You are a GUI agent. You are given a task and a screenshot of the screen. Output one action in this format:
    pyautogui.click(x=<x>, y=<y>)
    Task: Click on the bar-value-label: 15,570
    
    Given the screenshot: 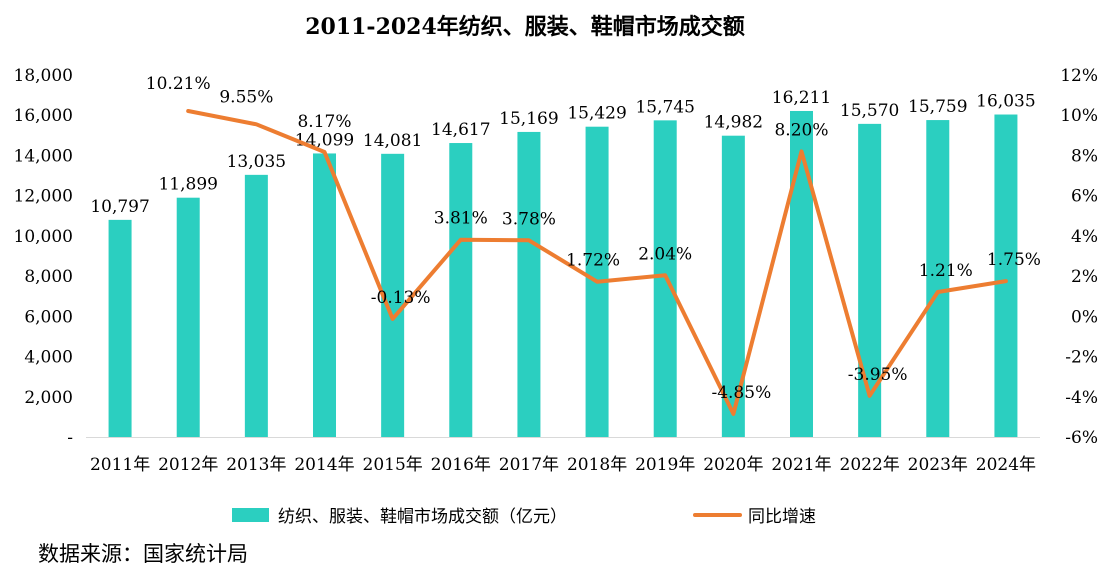 What is the action you would take?
    pyautogui.click(x=869, y=111)
    